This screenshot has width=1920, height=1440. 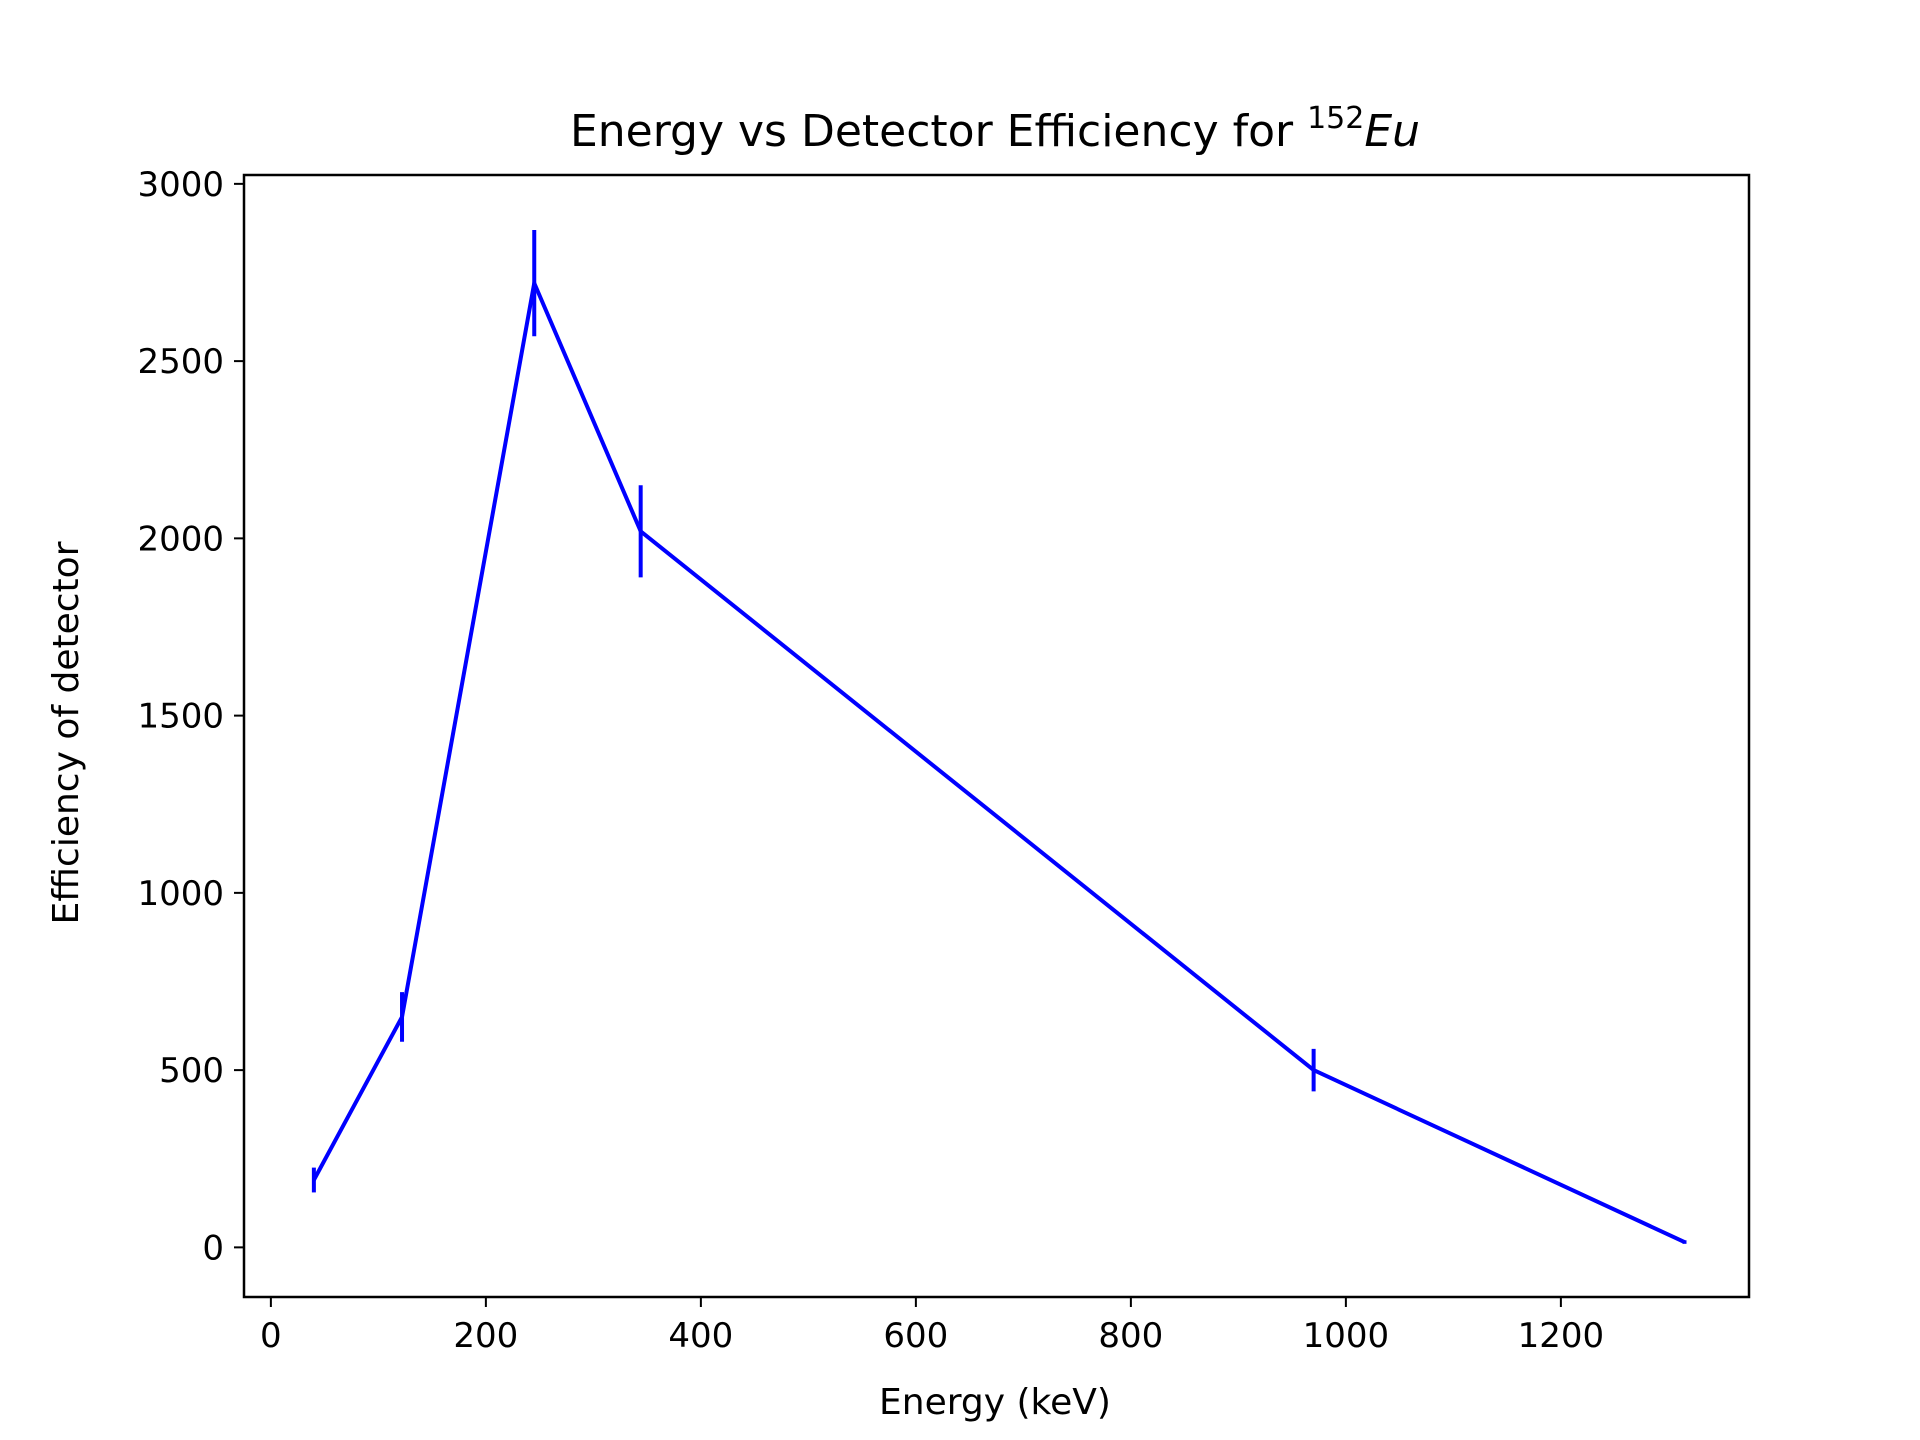 What do you see at coordinates (1561, 1336) in the screenshot?
I see `x-tick-label: 1200` at bounding box center [1561, 1336].